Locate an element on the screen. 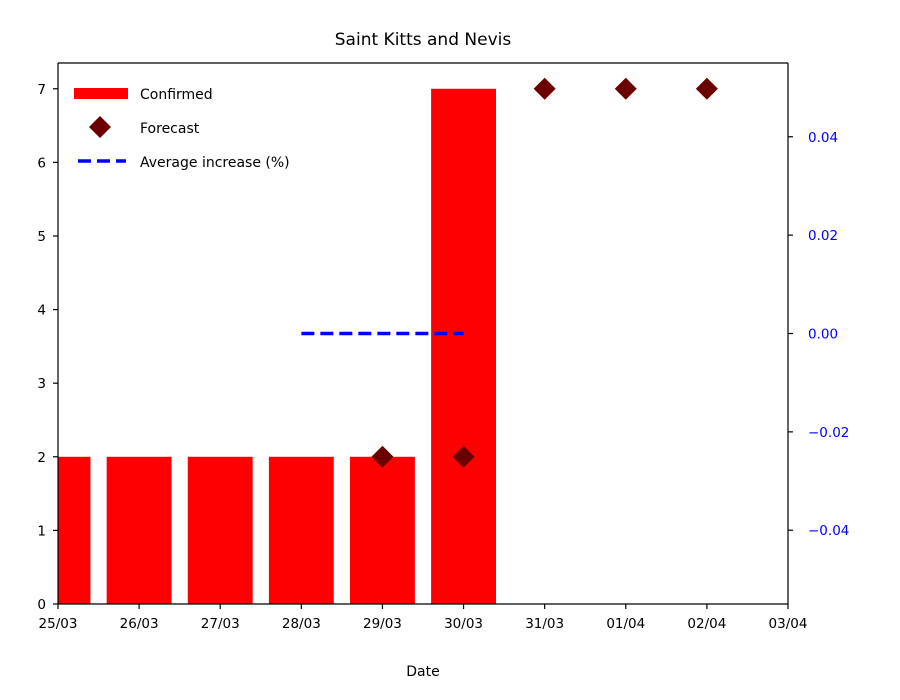  y2-tick-label: −0.04 is located at coordinates (828, 531).